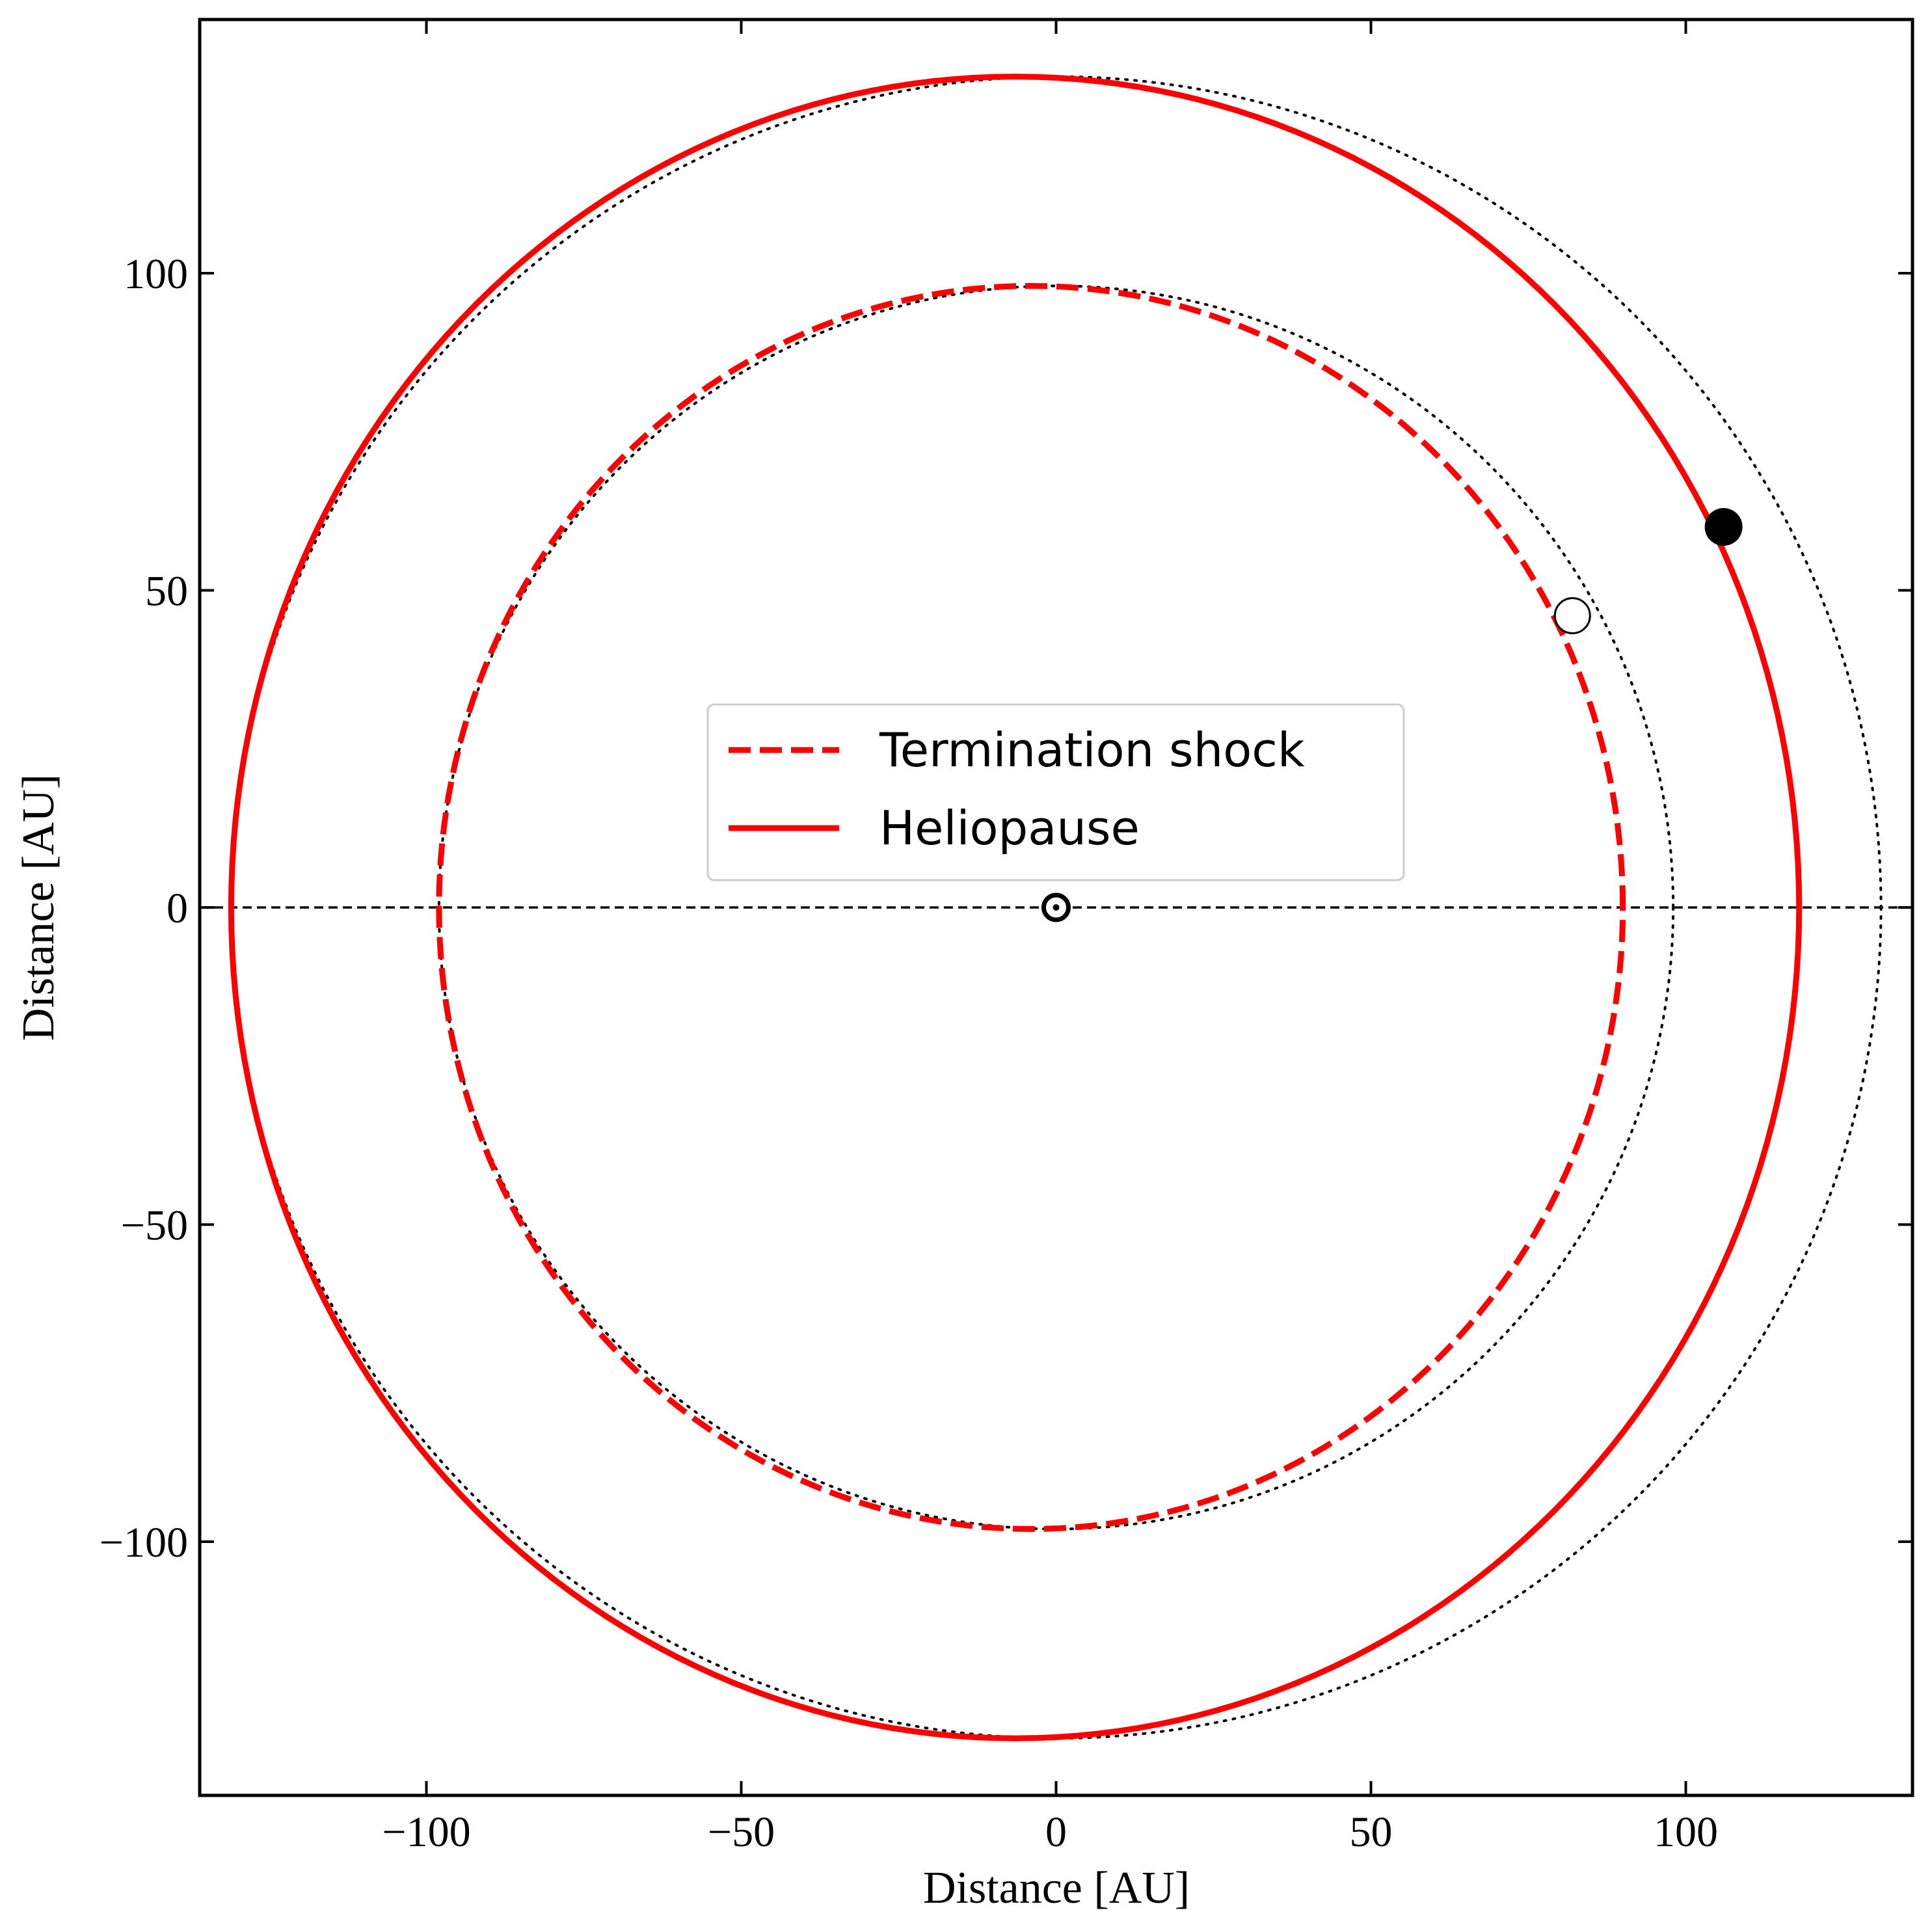 This screenshot has width=1932, height=1932. Describe the element at coordinates (1092, 750) in the screenshot. I see `legend-label-termination-shock: Termination shock` at that location.